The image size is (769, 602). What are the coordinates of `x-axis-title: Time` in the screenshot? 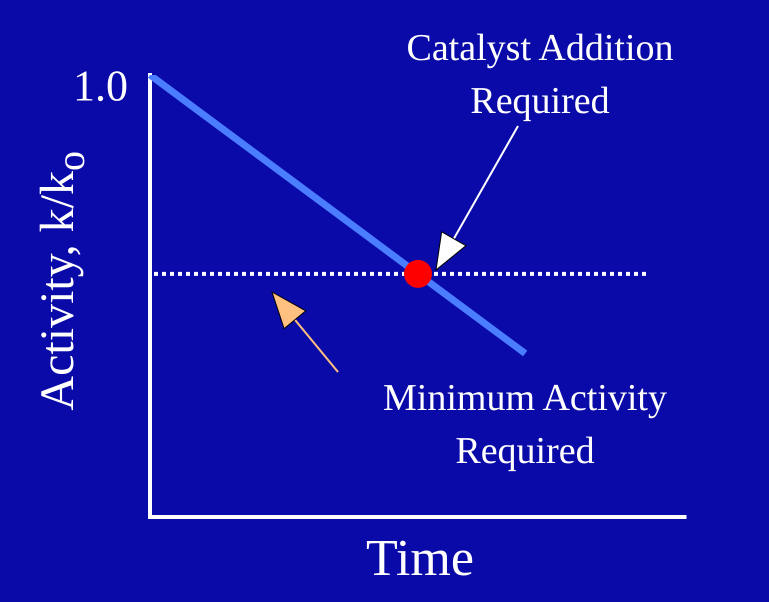 It's located at (420, 559).